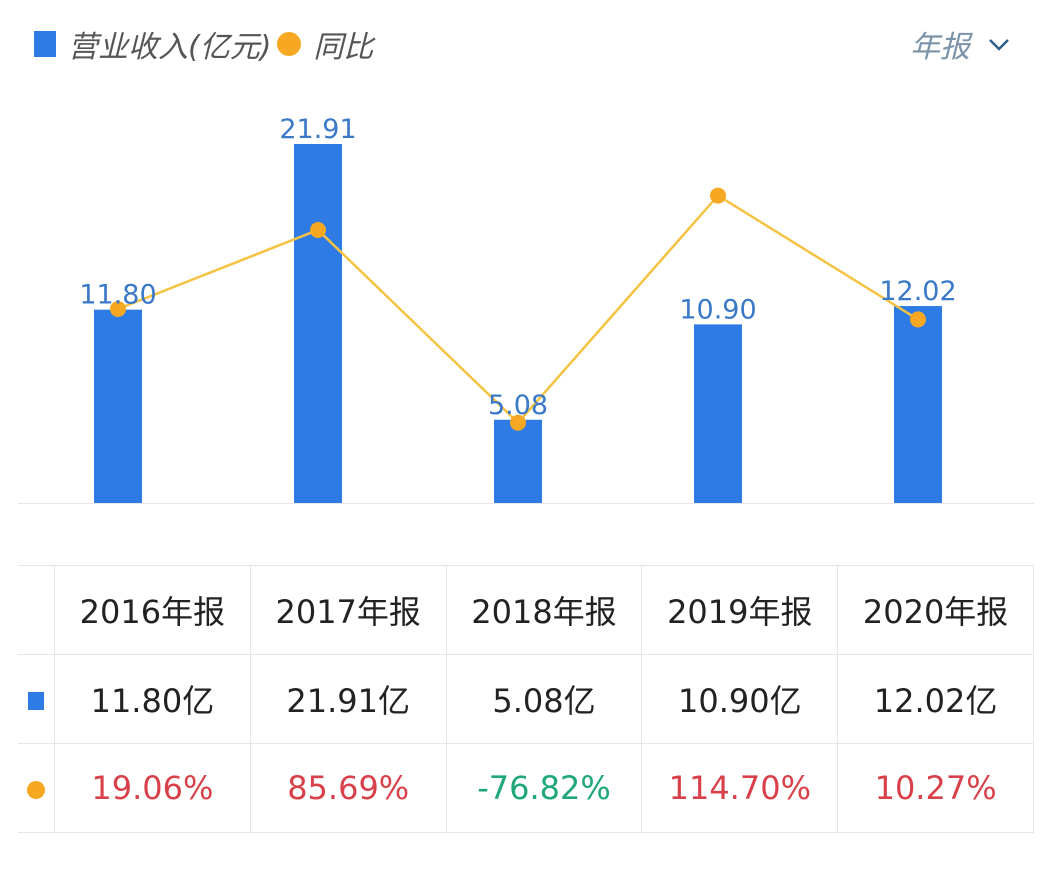 The image size is (1046, 894). Describe the element at coordinates (348, 788) in the screenshot. I see `table-cell-yoy: 85.69%` at that location.